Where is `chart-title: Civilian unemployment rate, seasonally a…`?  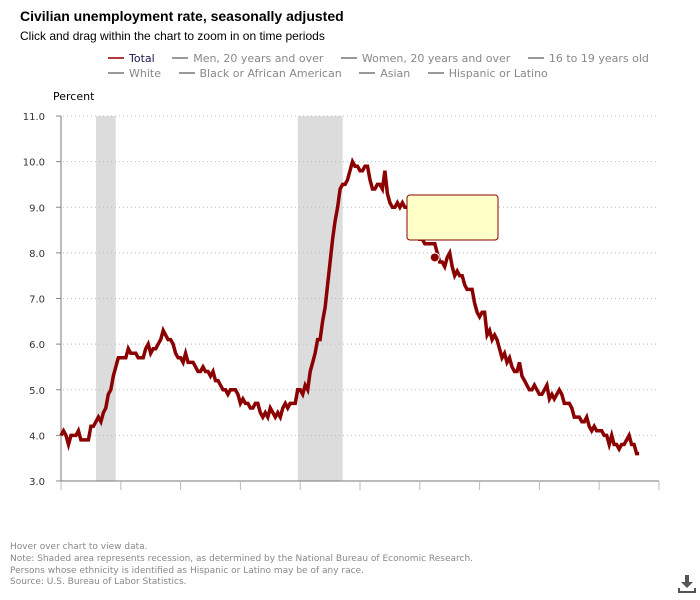
chart-title: Civilian unemployment rate, seasonally a… is located at coordinates (182, 16).